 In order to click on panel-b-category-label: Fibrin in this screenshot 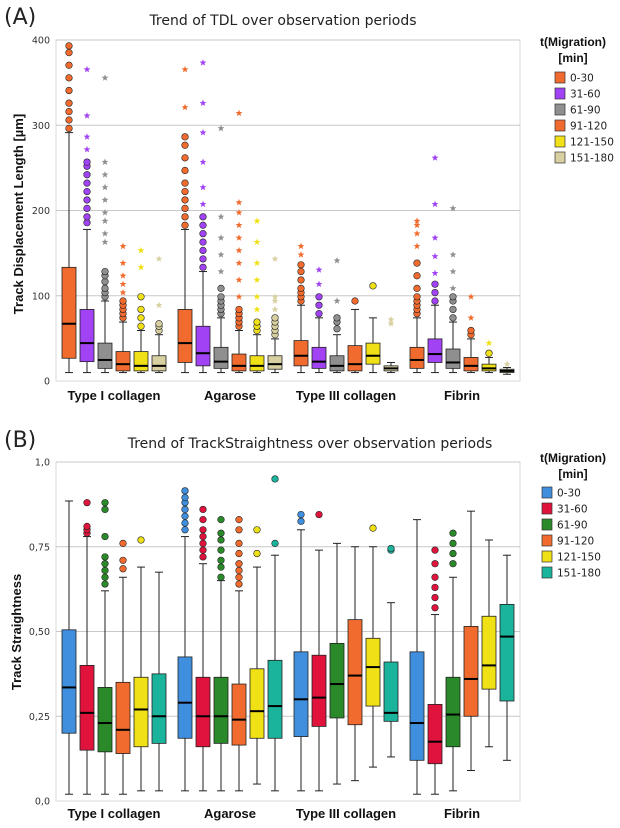, I will do `click(462, 813)`.